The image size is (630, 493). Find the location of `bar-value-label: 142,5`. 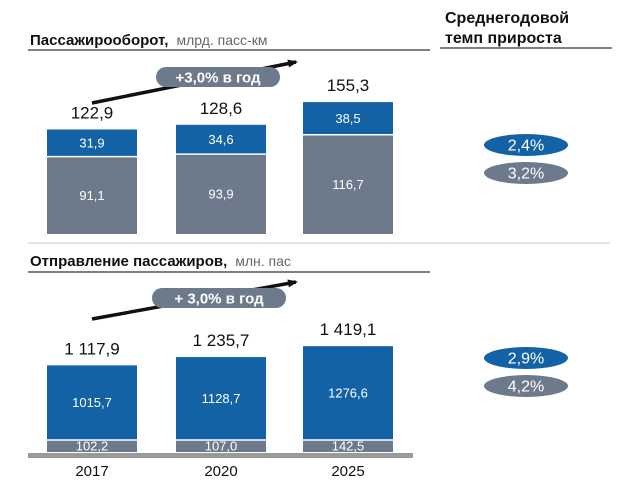

bar-value-label: 142,5 is located at coordinates (348, 446).